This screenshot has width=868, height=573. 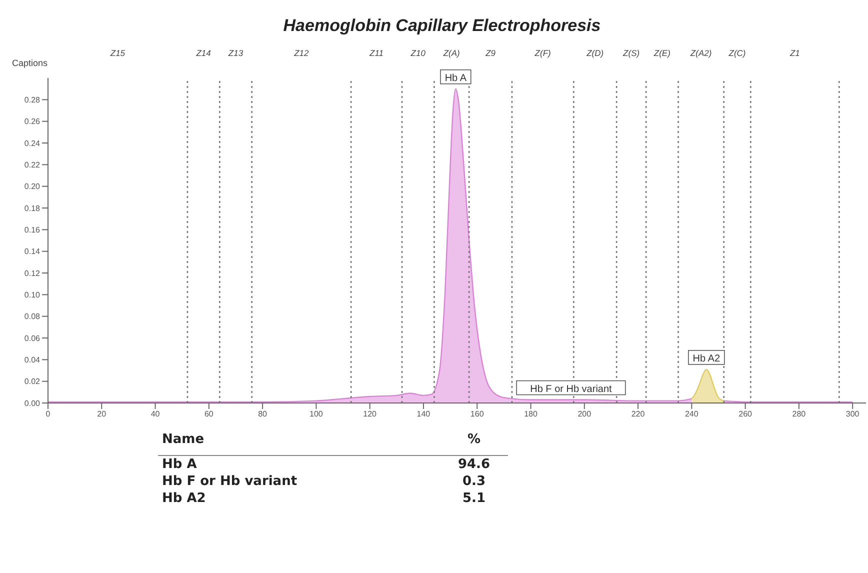 I want to click on text: Z13, so click(x=235, y=53).